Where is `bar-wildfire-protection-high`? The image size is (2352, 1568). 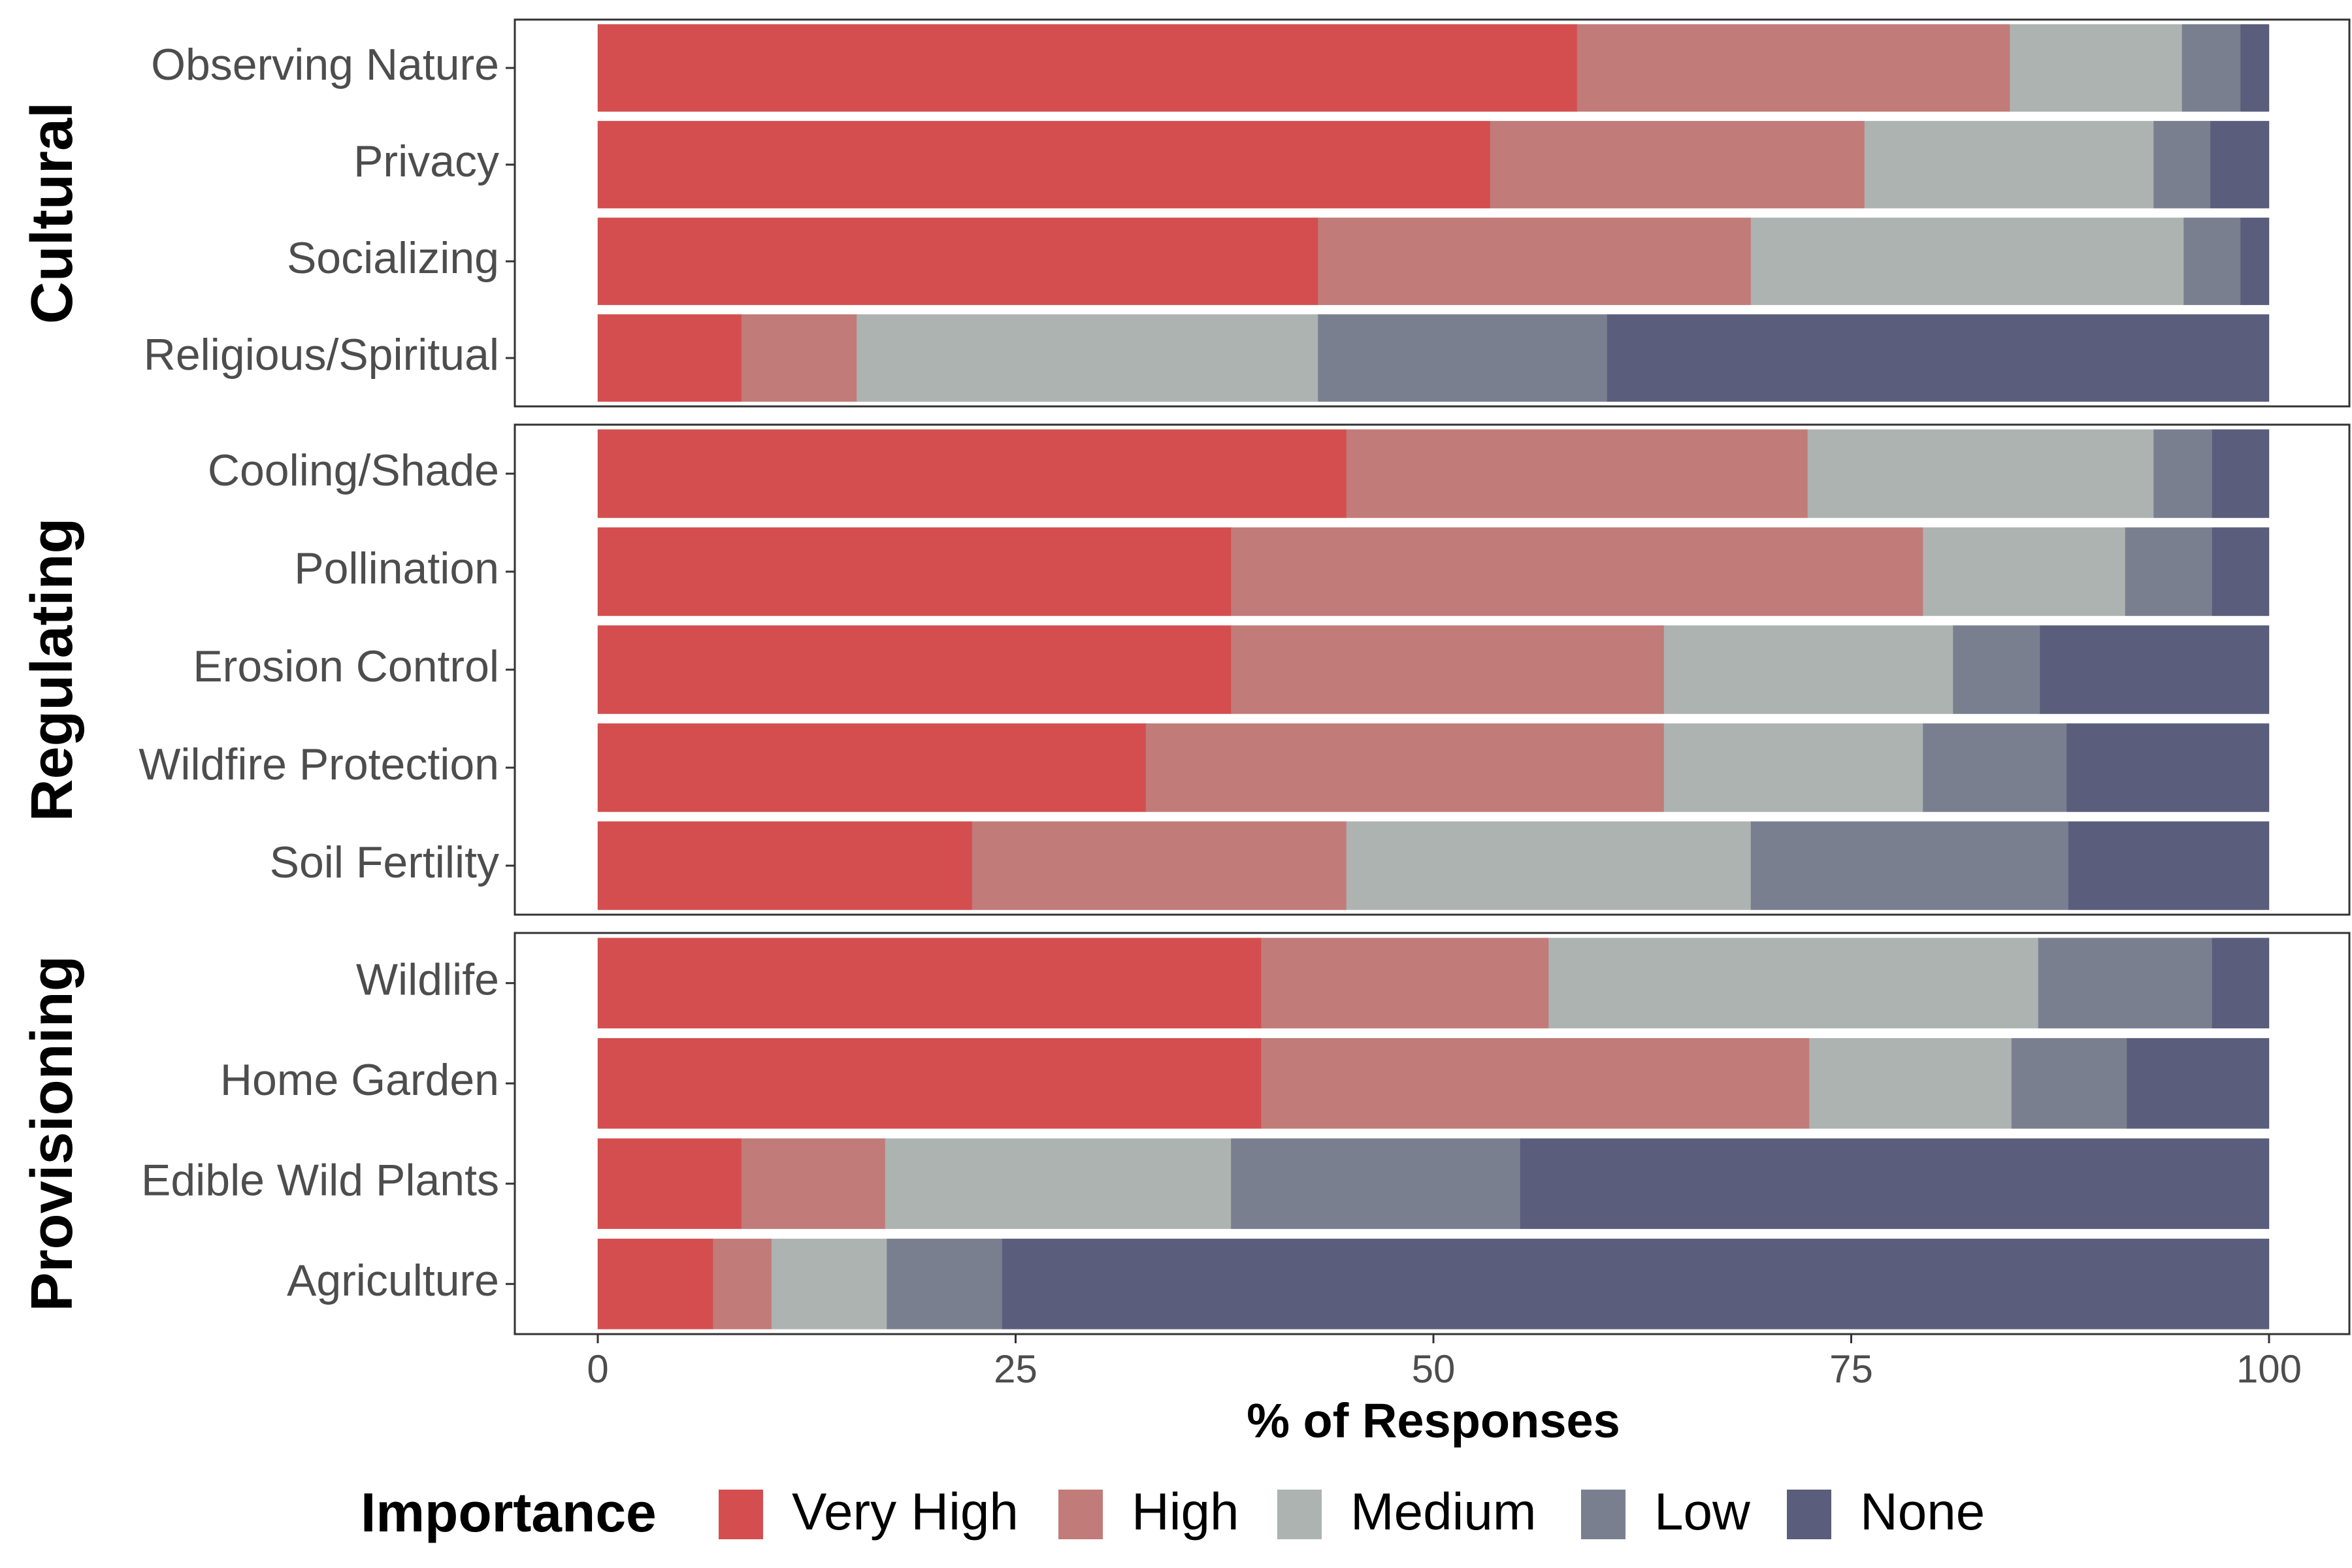 bar-wildfire-protection-high is located at coordinates (1405, 767).